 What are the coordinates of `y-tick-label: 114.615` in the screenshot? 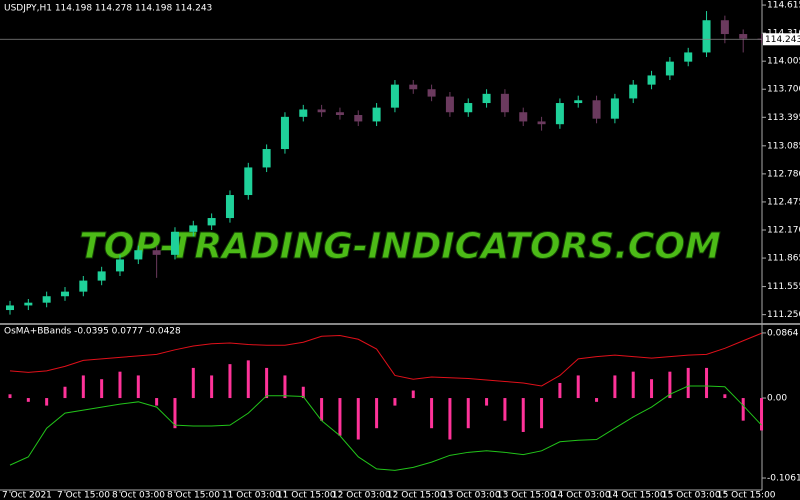 It's located at (783, 6).